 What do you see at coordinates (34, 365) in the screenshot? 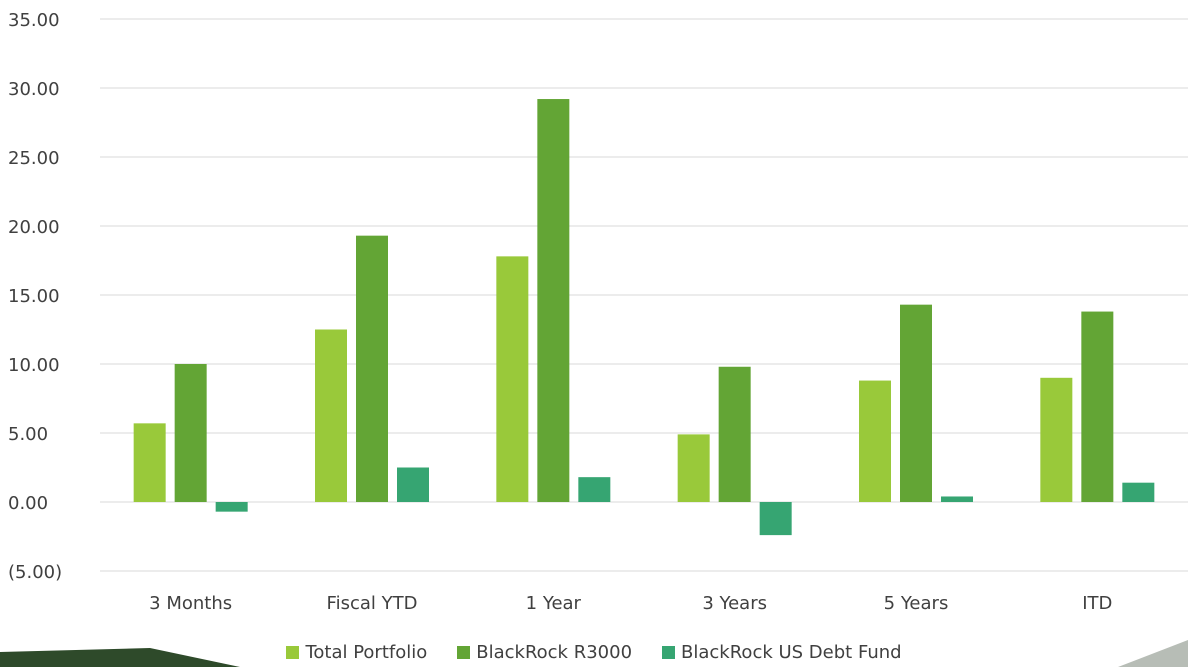
I see `y-tick-label: 10.00` at bounding box center [34, 365].